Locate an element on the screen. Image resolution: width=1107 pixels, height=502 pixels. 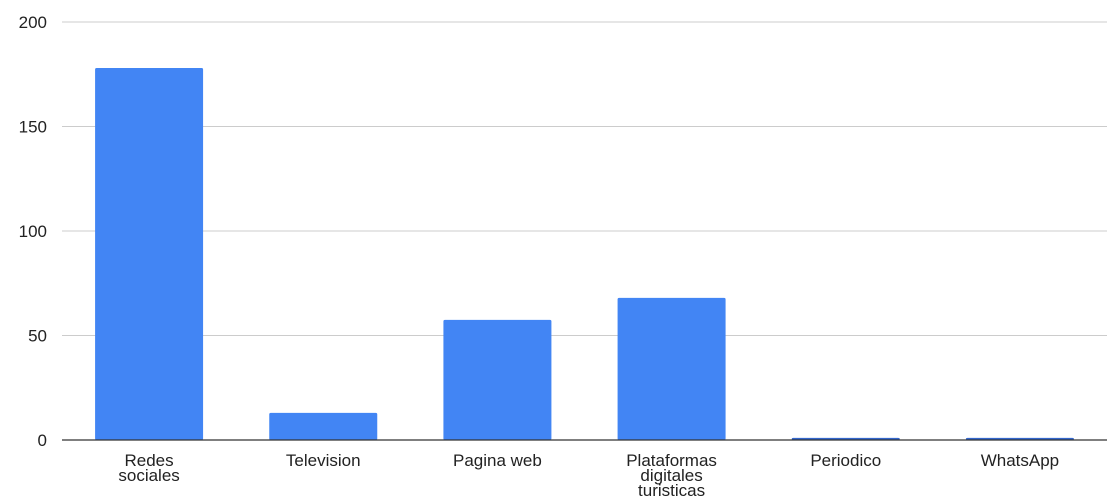
x-tick-label-0: Redes sociales is located at coordinates (148, 468).